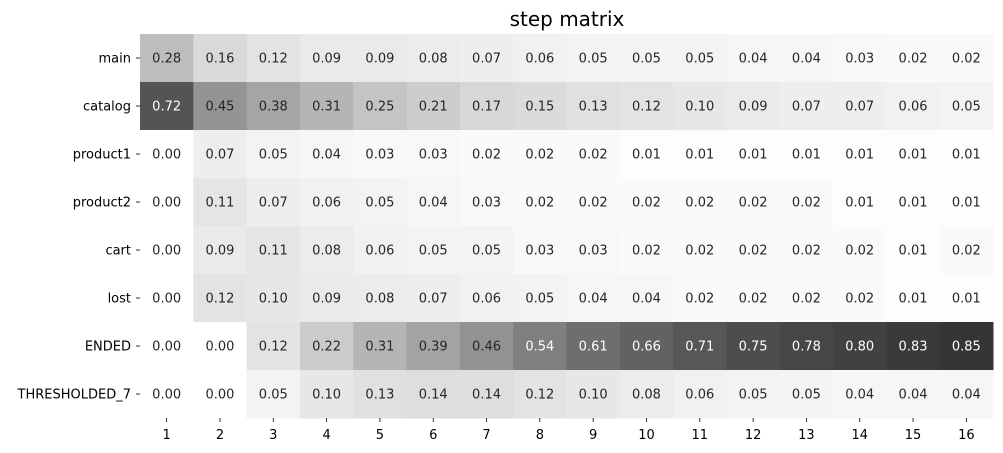 The height and width of the screenshot is (453, 1003). What do you see at coordinates (593, 107) in the screenshot?
I see `cell-value-label: 0.13` at bounding box center [593, 107].